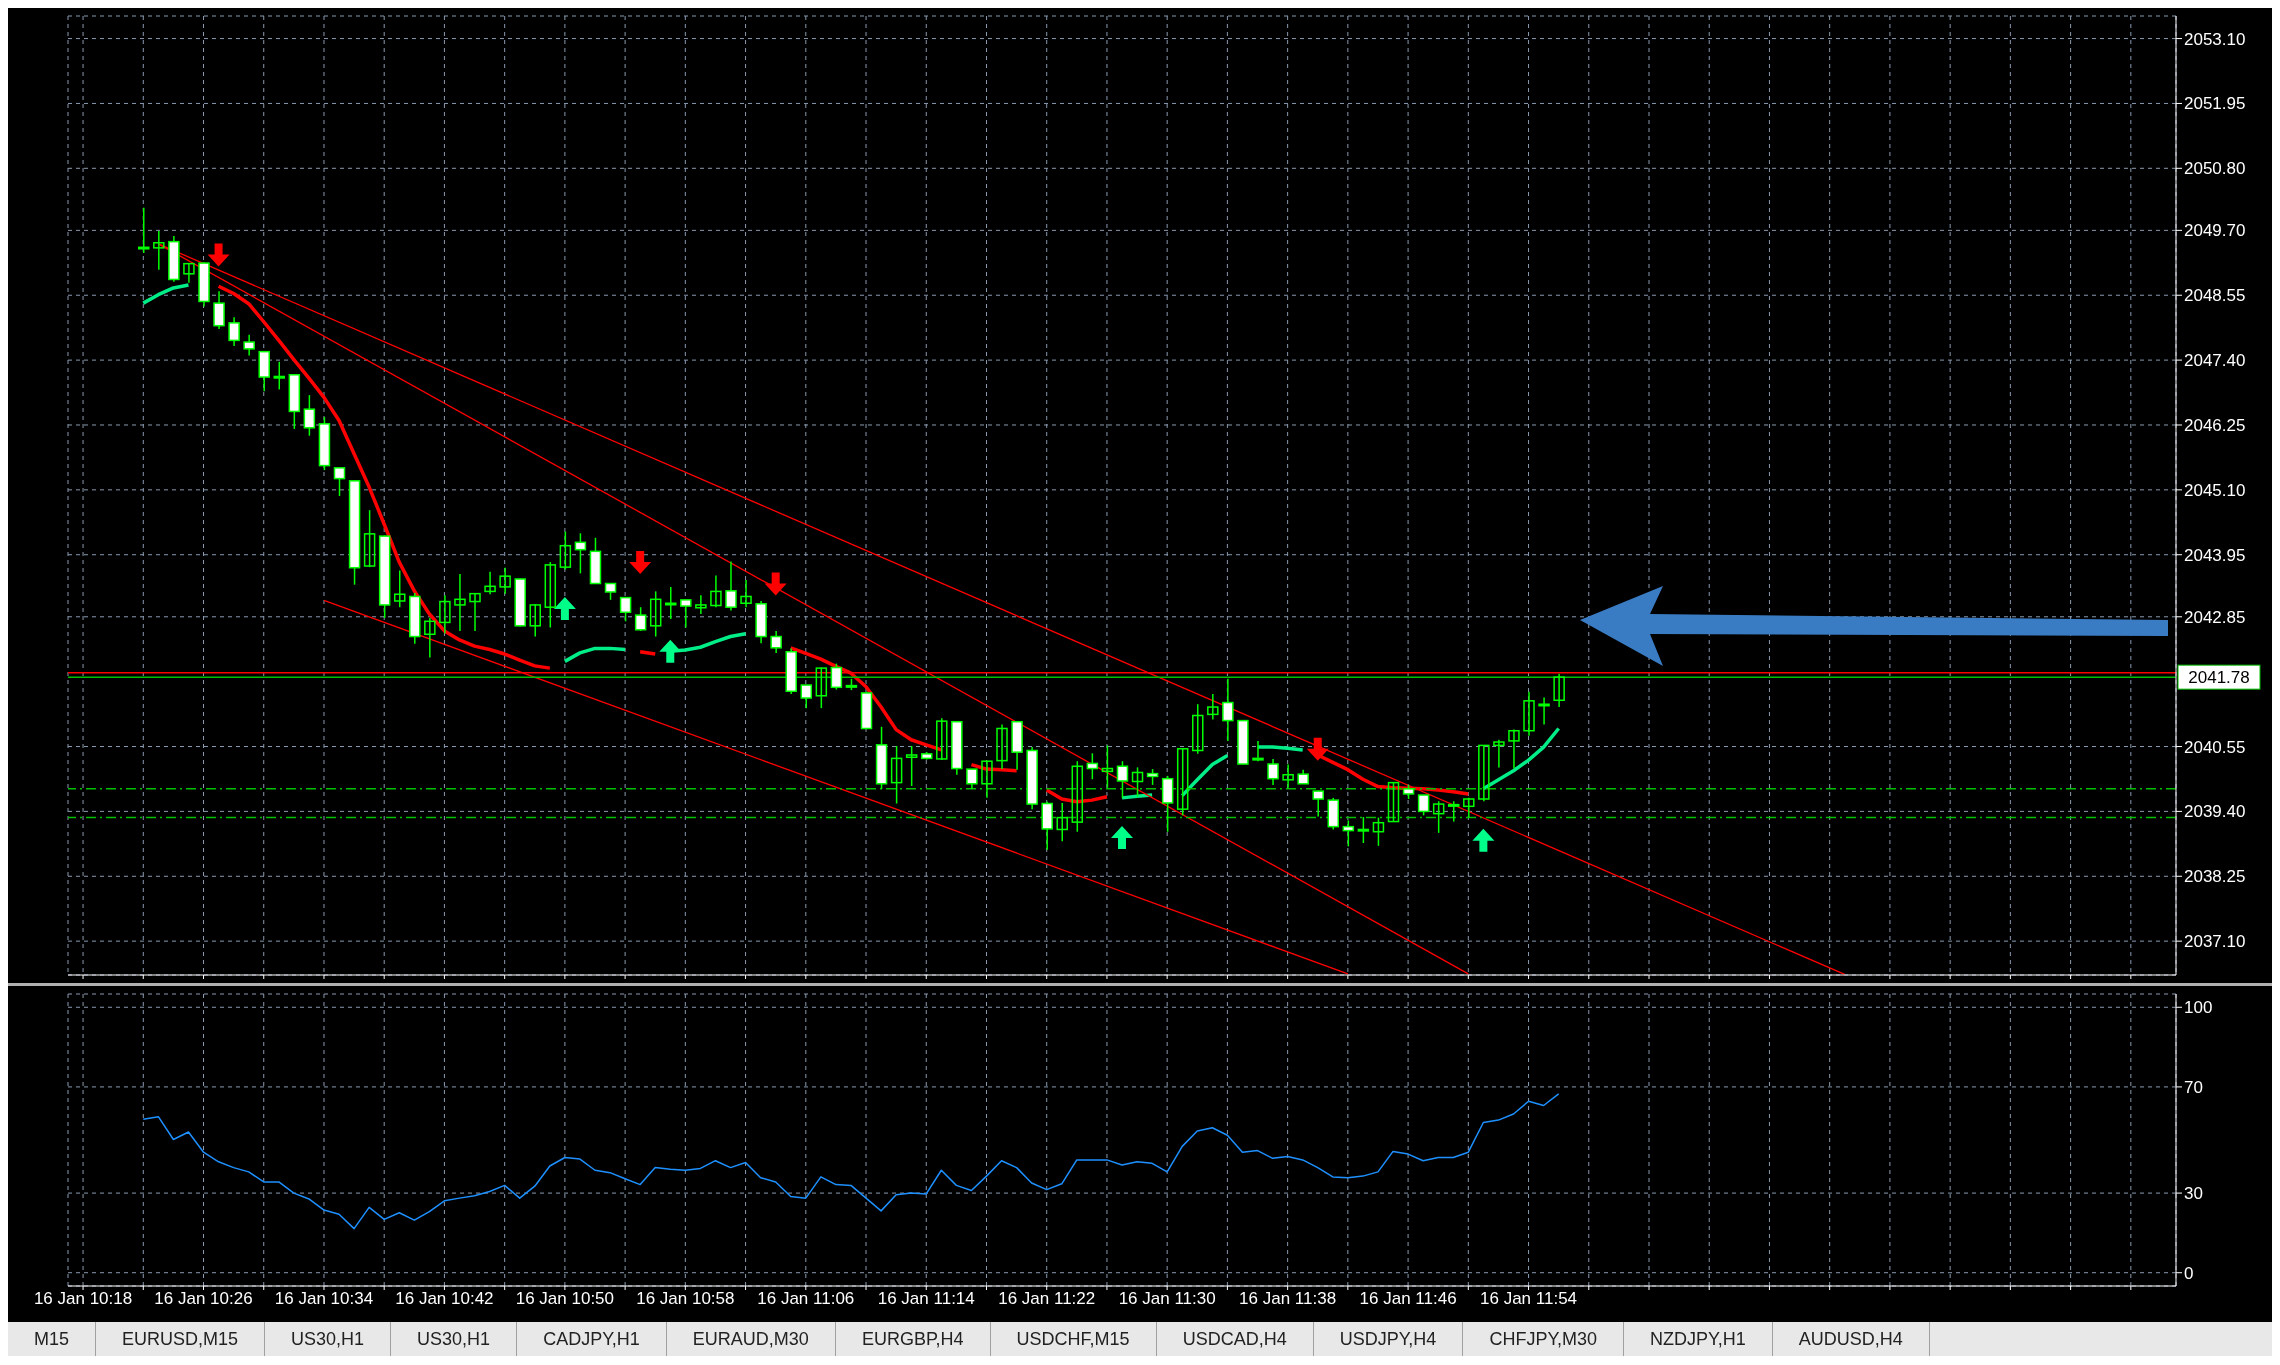 This screenshot has height=1365, width=2280. Describe the element at coordinates (1529, 1299) in the screenshot. I see `x-tick-label: 16 Jan 11:54` at that location.